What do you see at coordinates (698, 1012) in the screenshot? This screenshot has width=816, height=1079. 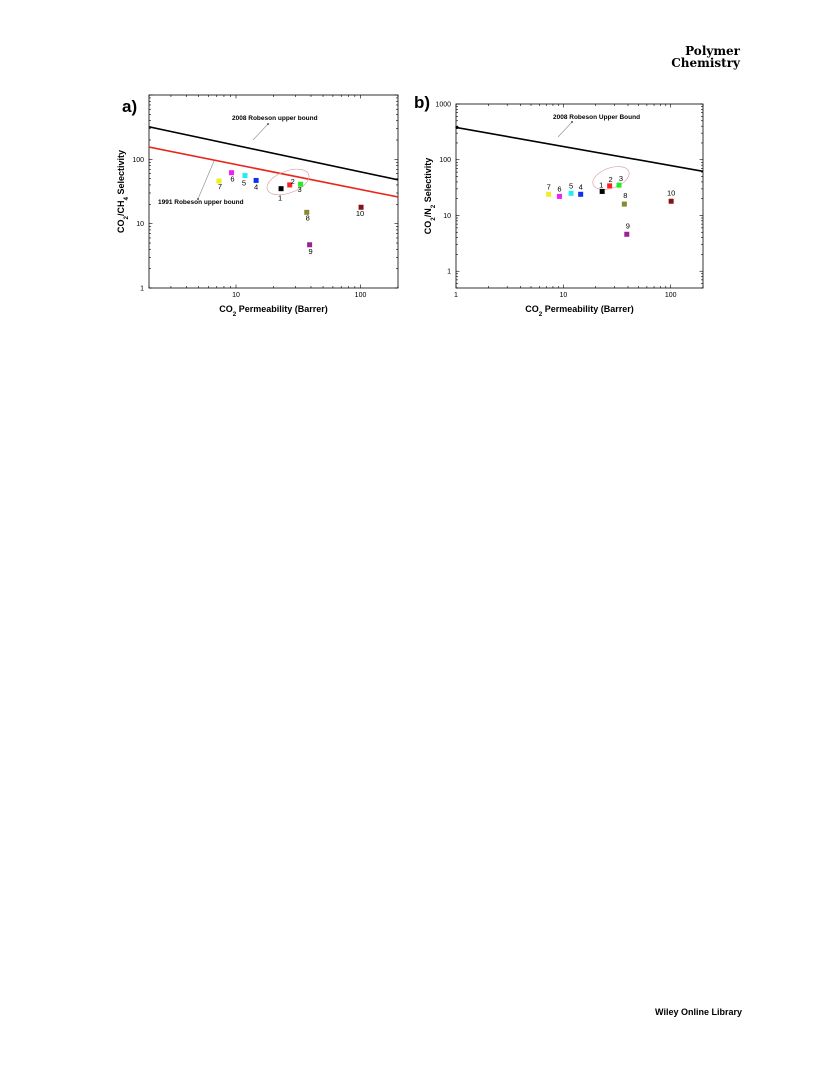 I see `publisher-footer: Wiley Online Library` at bounding box center [698, 1012].